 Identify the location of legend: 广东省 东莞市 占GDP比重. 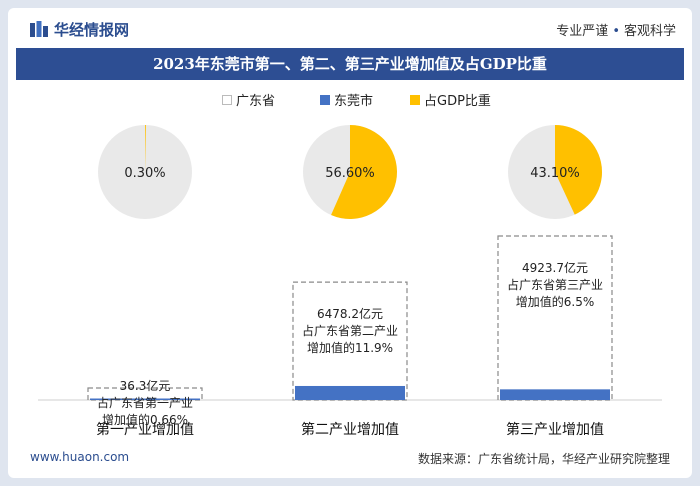
(350, 100).